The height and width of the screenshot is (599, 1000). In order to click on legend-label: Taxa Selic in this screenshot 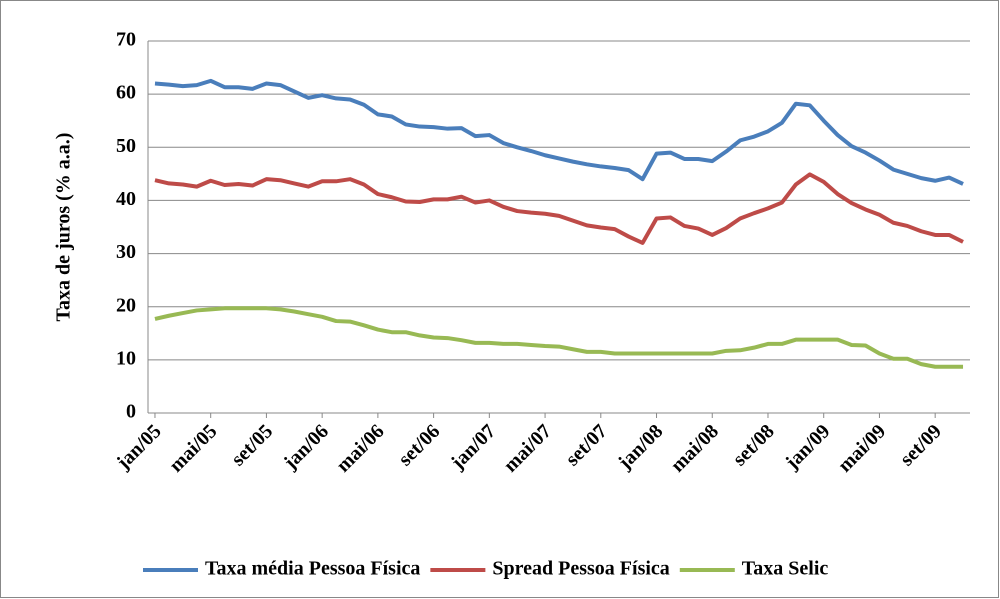, I will do `click(785, 569)`.